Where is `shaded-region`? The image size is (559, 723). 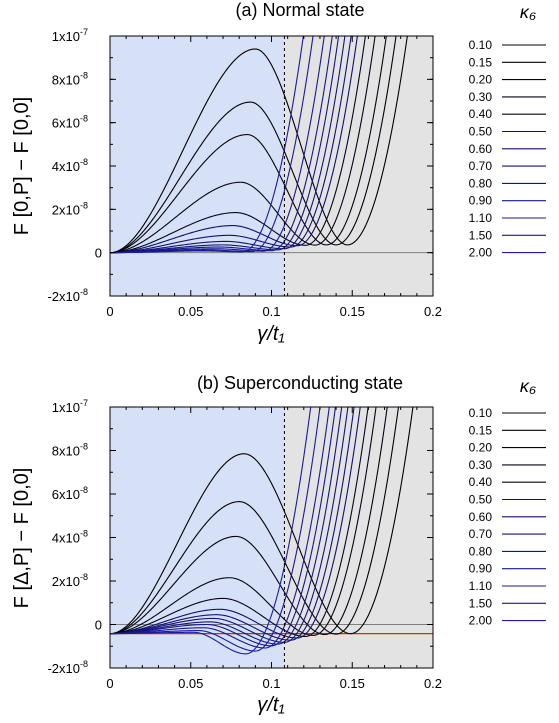 shaded-region is located at coordinates (358, 537).